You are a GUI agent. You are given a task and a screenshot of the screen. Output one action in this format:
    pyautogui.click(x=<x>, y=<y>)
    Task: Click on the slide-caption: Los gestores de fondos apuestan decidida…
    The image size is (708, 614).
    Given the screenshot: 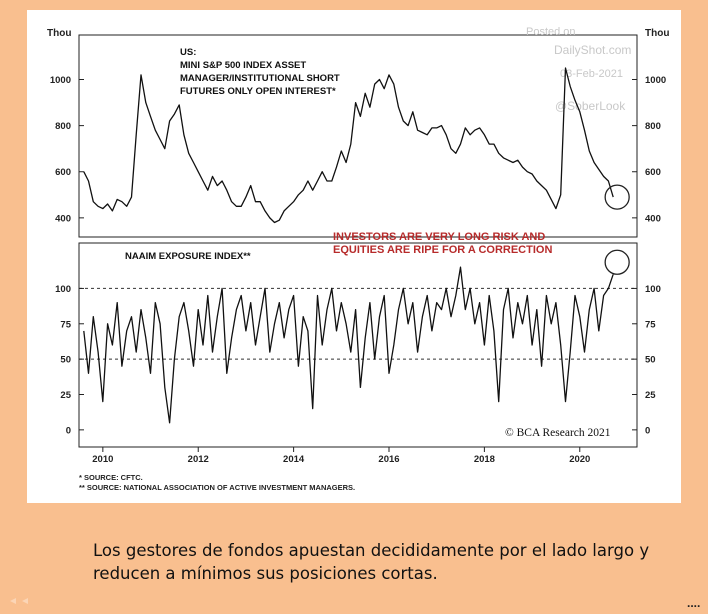 What is the action you would take?
    pyautogui.click(x=371, y=562)
    